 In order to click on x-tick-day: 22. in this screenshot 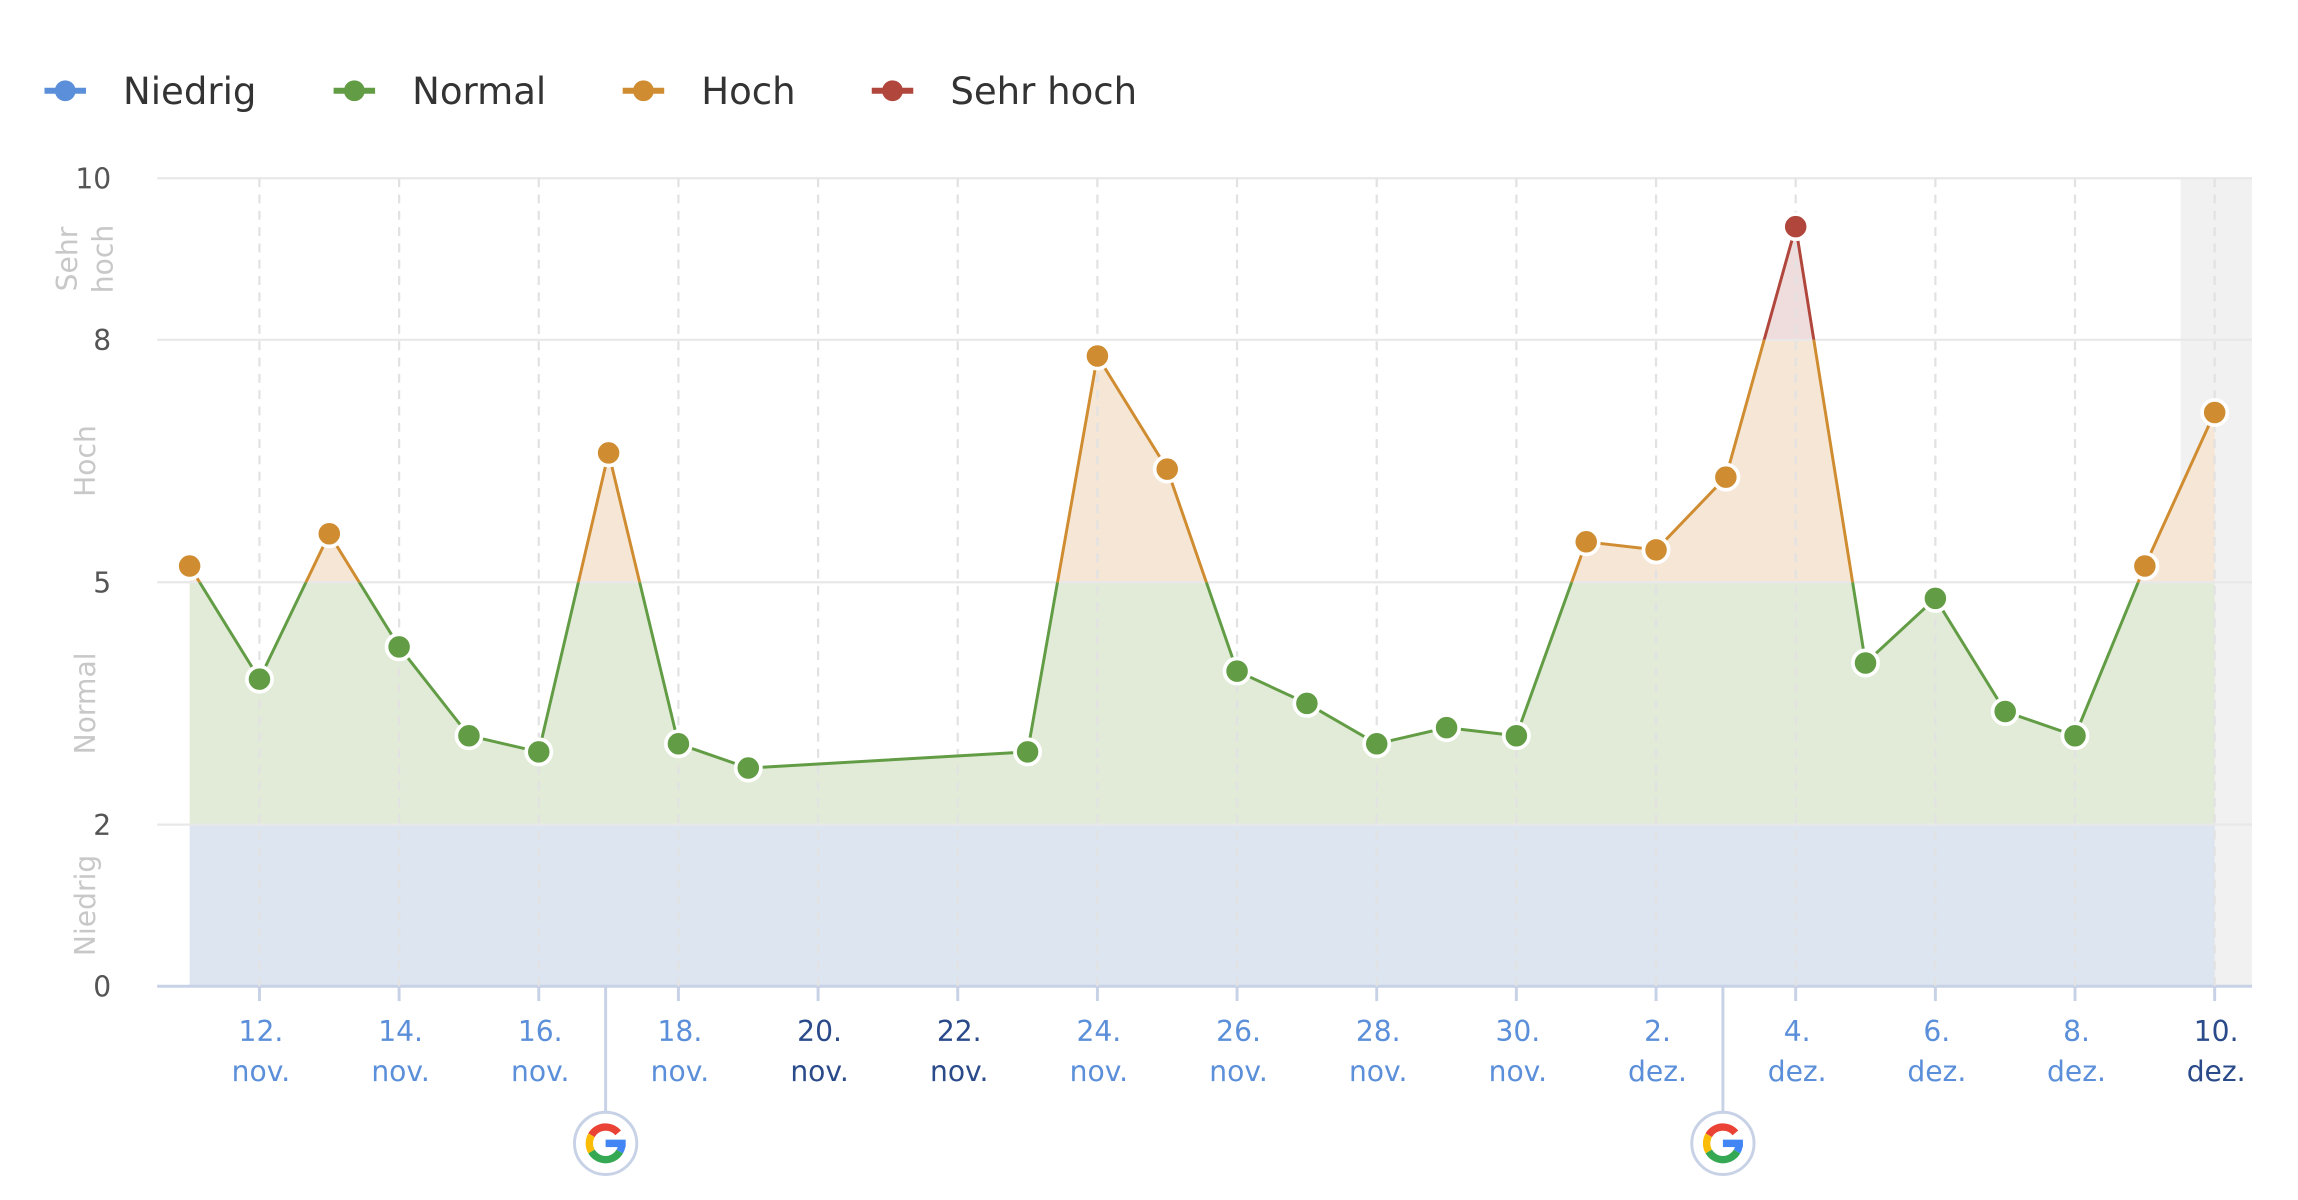, I will do `click(959, 1031)`.